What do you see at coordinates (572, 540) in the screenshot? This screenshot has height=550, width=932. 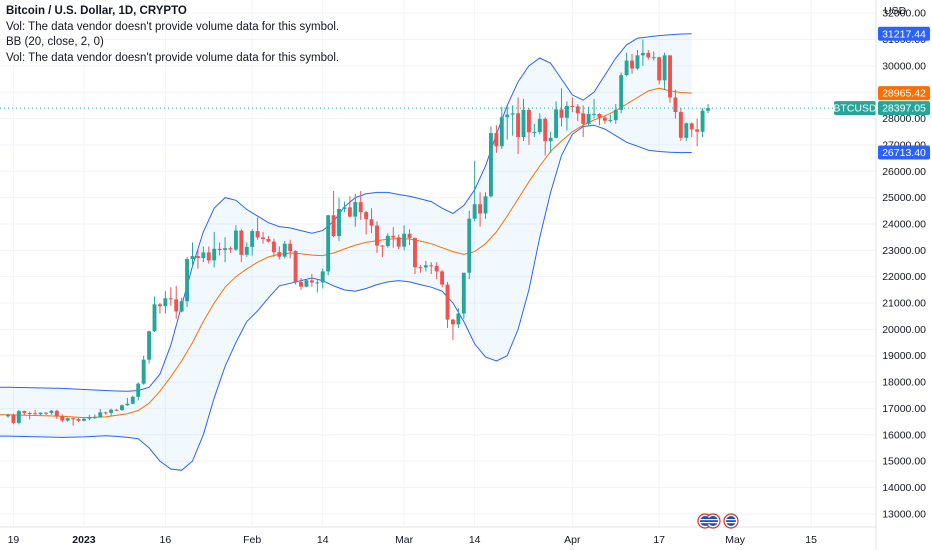 I see `x-tick-label: Apr` at bounding box center [572, 540].